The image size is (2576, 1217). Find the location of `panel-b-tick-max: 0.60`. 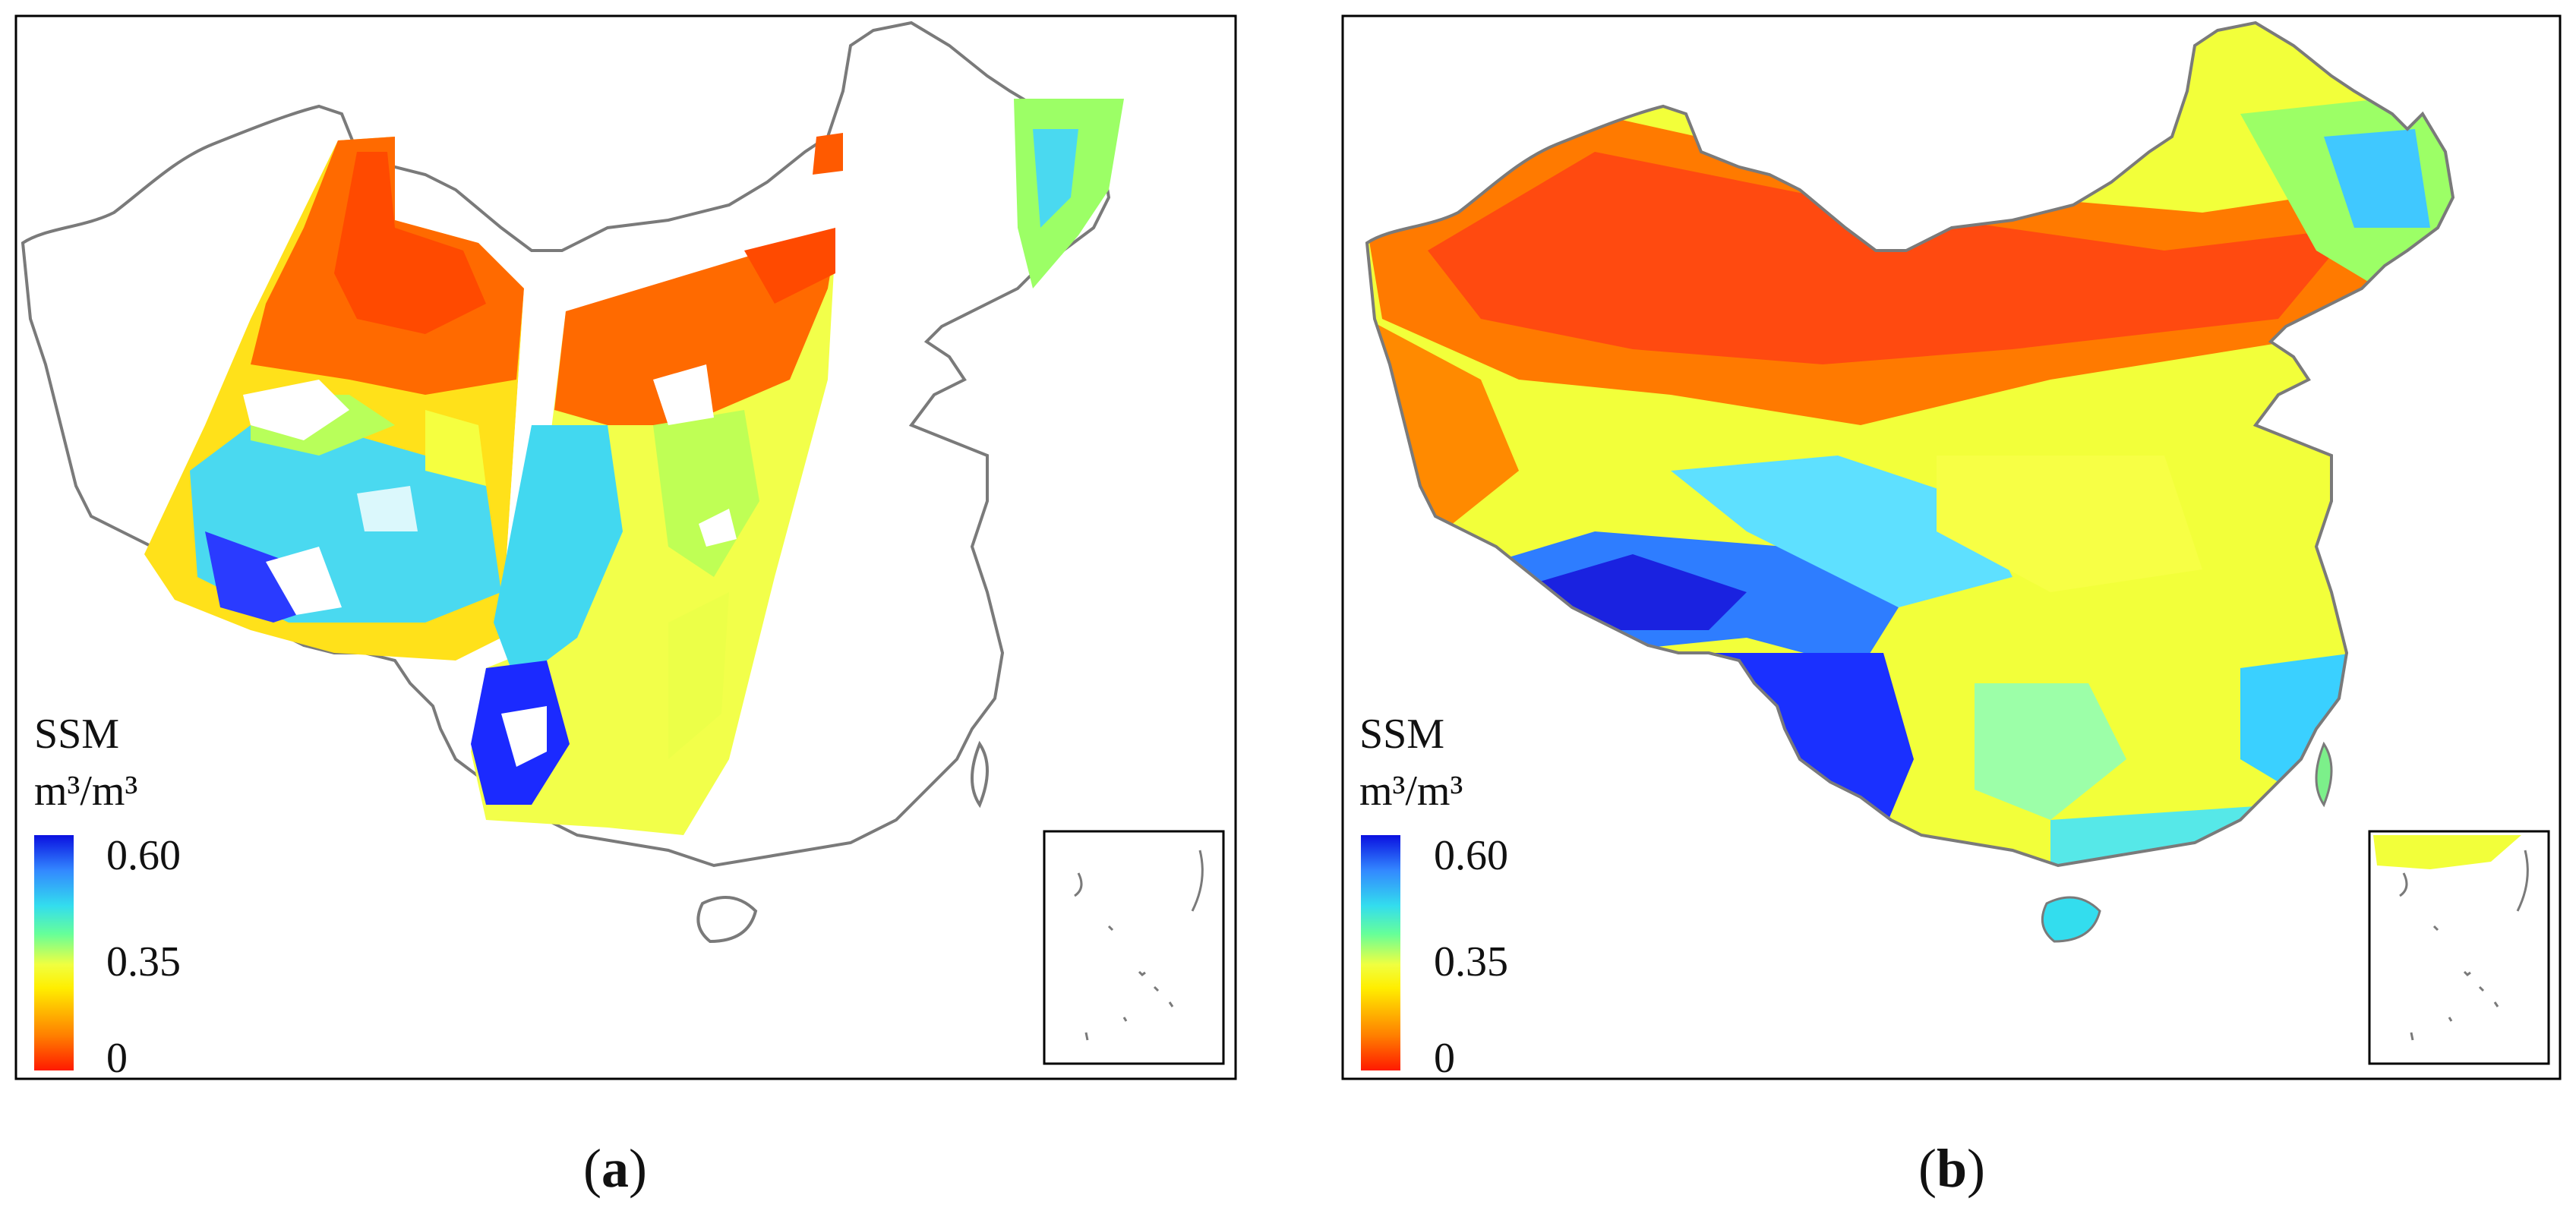

panel-b-tick-max: 0.60 is located at coordinates (1471, 856).